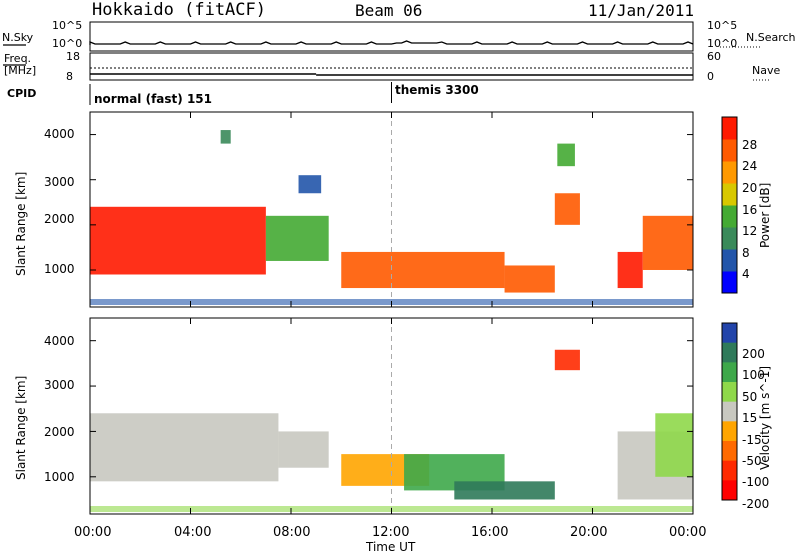 This screenshot has width=800, height=554. I want to click on cb2-tick-100: 100, so click(753, 375).